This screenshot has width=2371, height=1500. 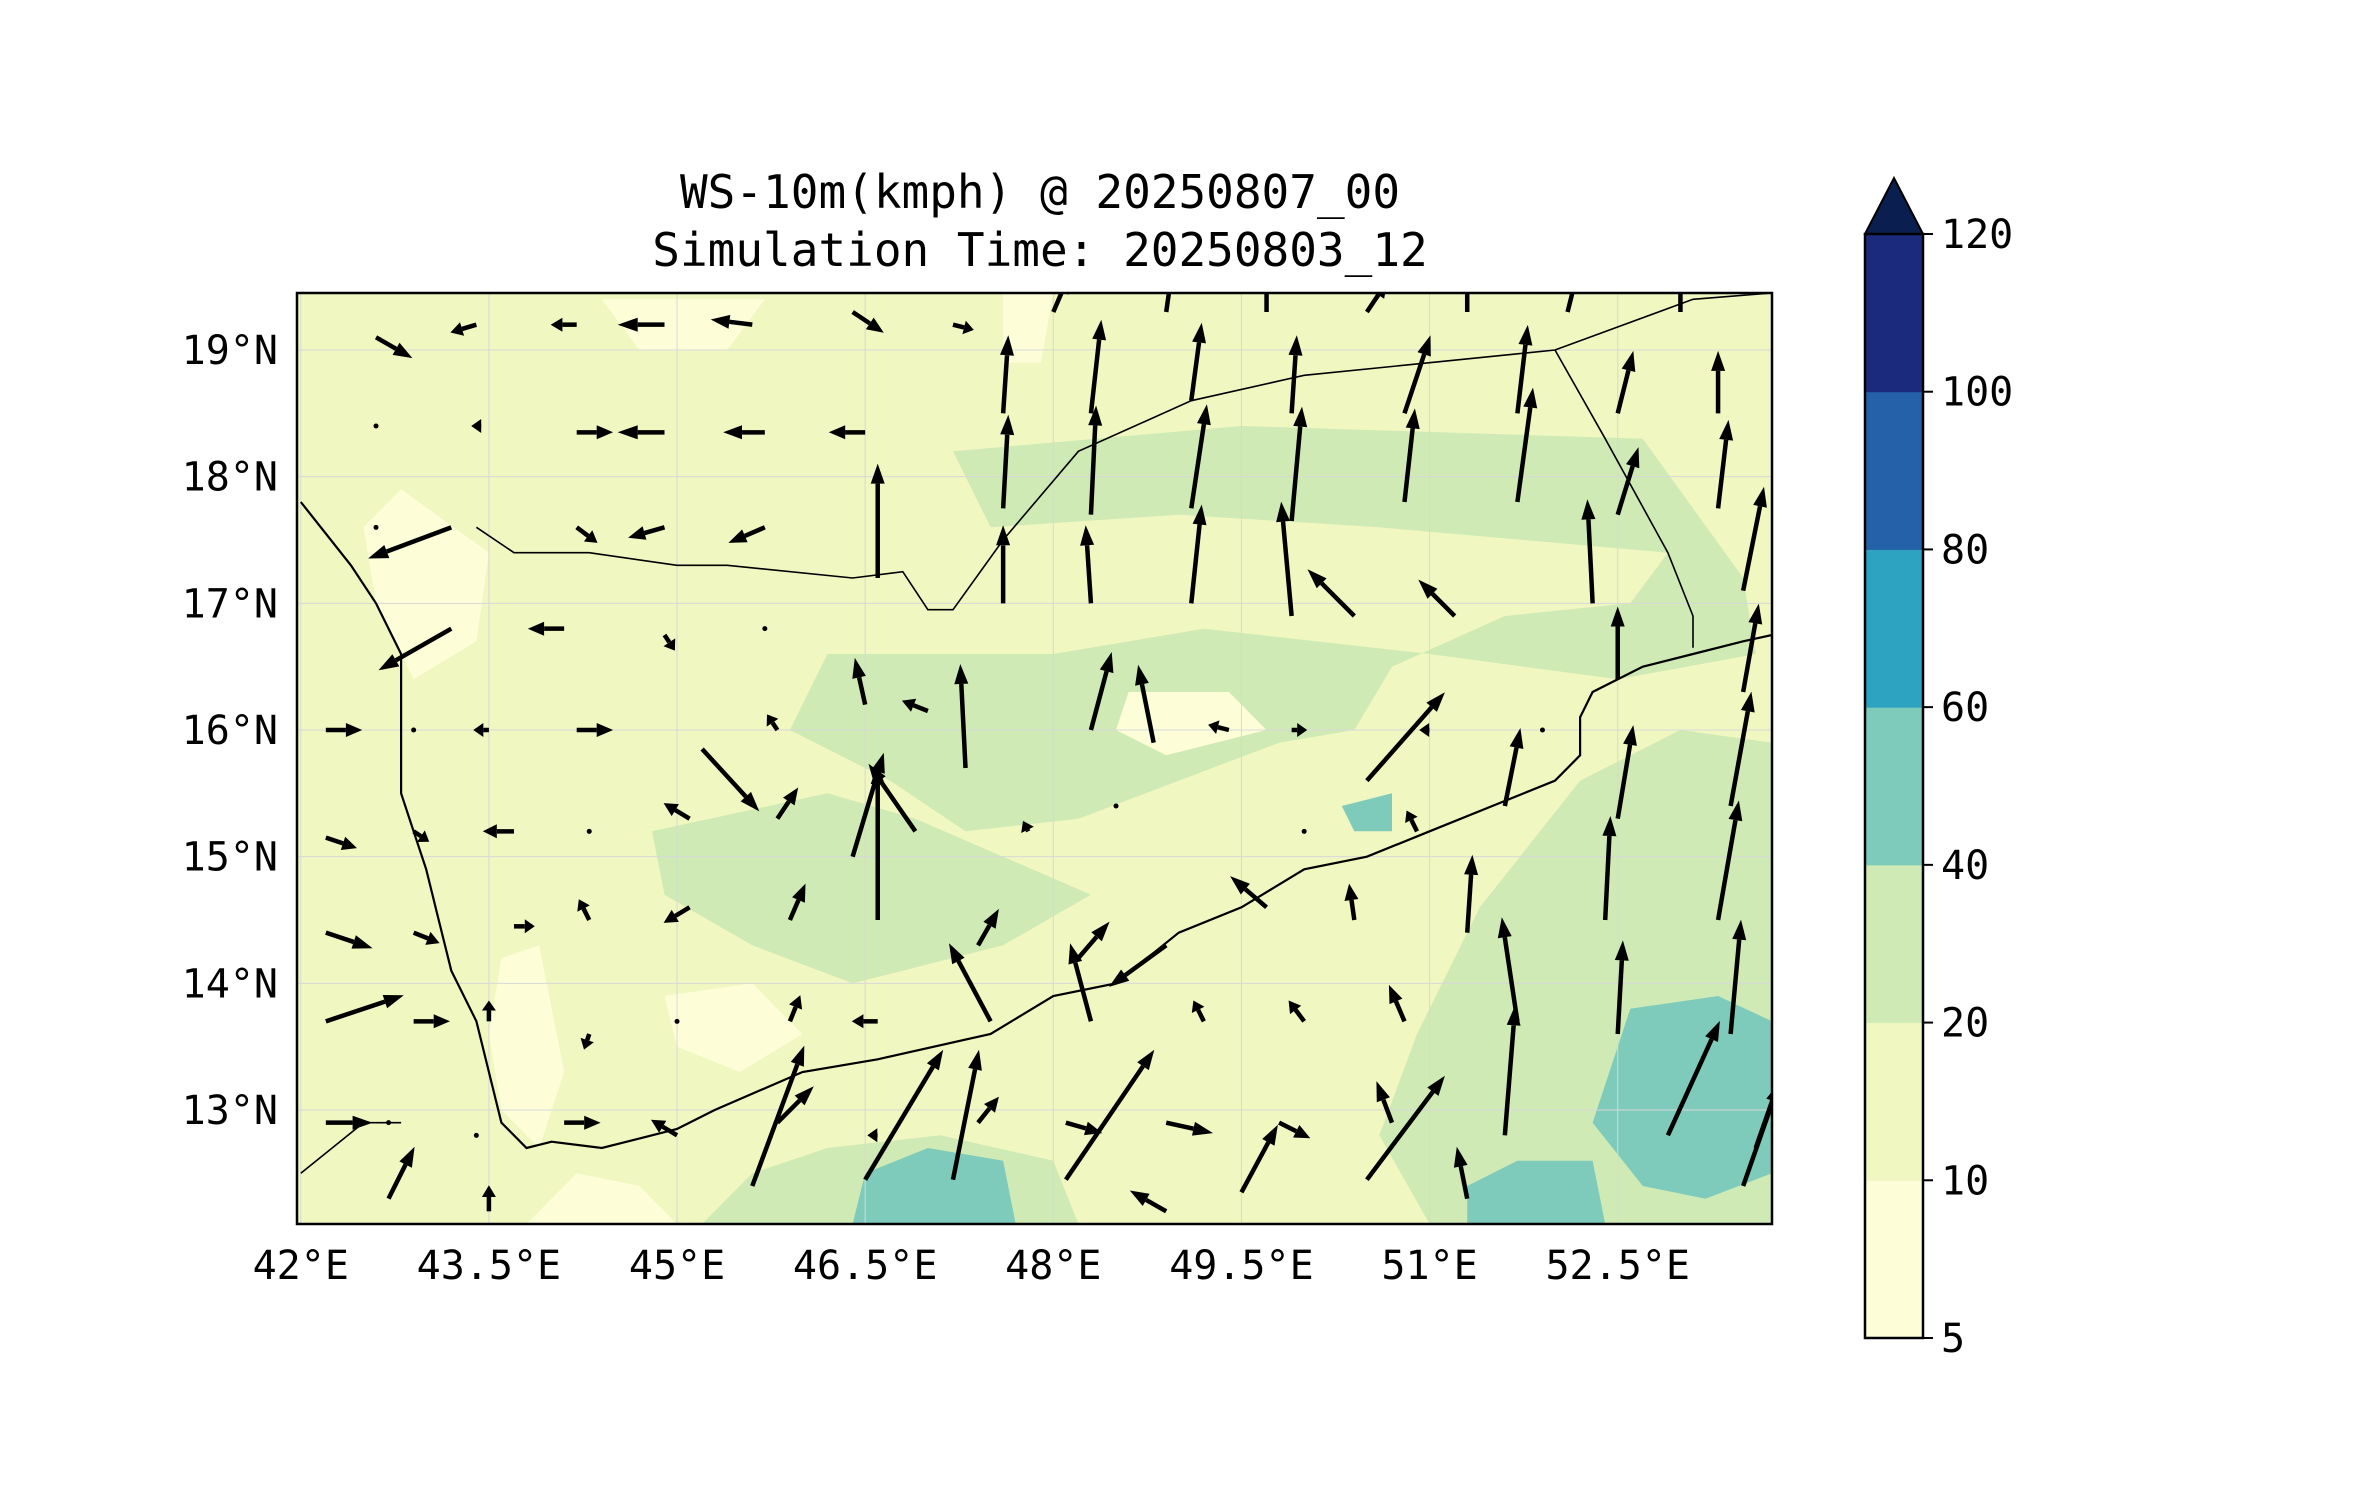 I want to click on lat-tick-label: 15°N, so click(x=230, y=858).